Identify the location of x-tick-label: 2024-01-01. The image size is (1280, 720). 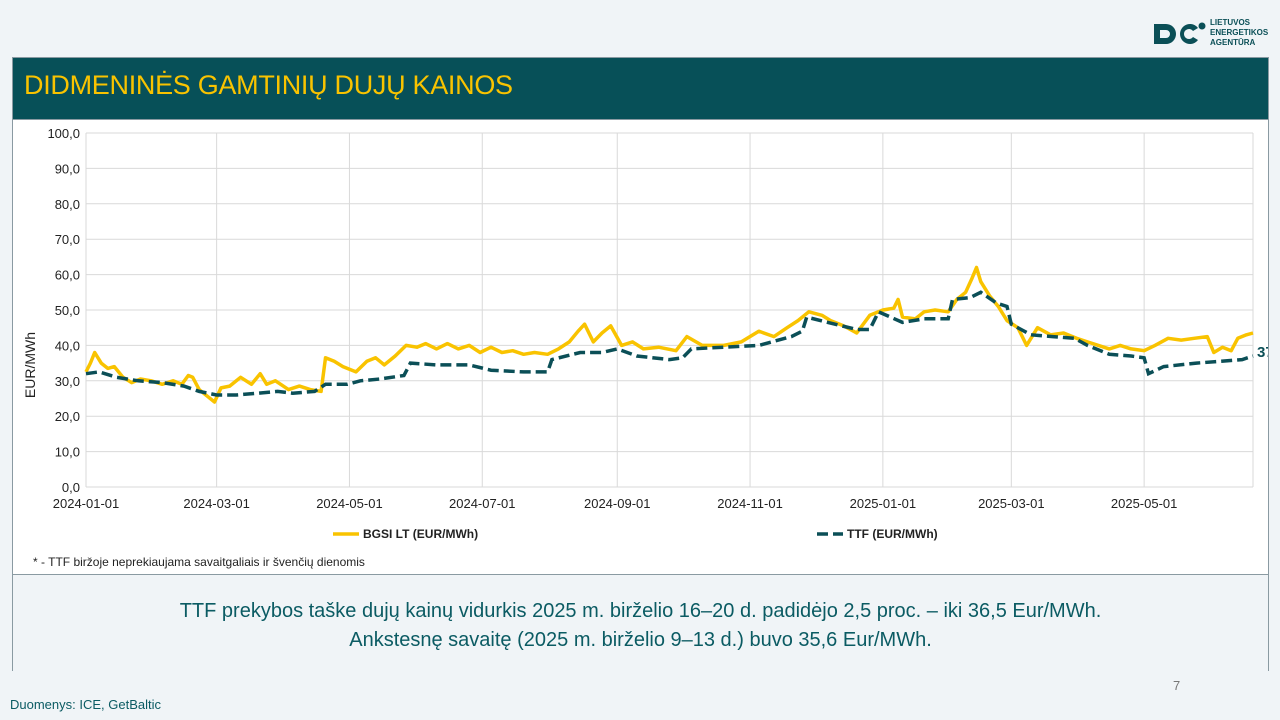
(86, 503).